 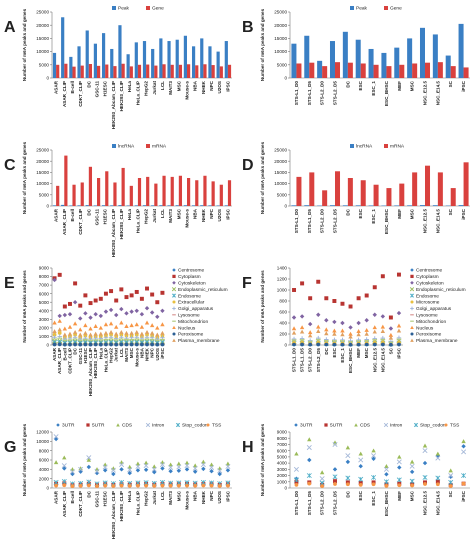 I want to click on x-tick-label: STS-L1_D5, so click(x=309, y=503).